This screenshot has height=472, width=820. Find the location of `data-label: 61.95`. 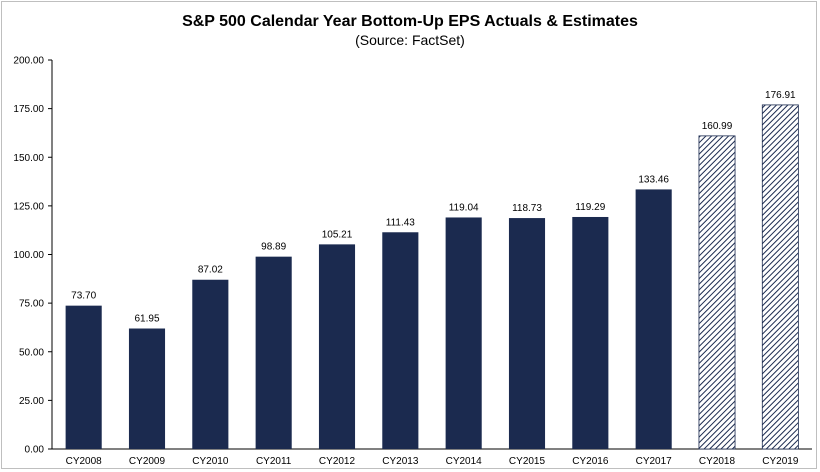

data-label: 61.95 is located at coordinates (146, 319).